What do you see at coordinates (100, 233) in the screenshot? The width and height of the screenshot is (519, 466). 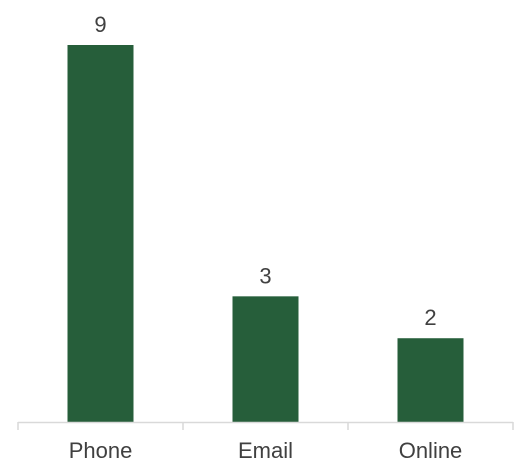 I see `bar-phone` at bounding box center [100, 233].